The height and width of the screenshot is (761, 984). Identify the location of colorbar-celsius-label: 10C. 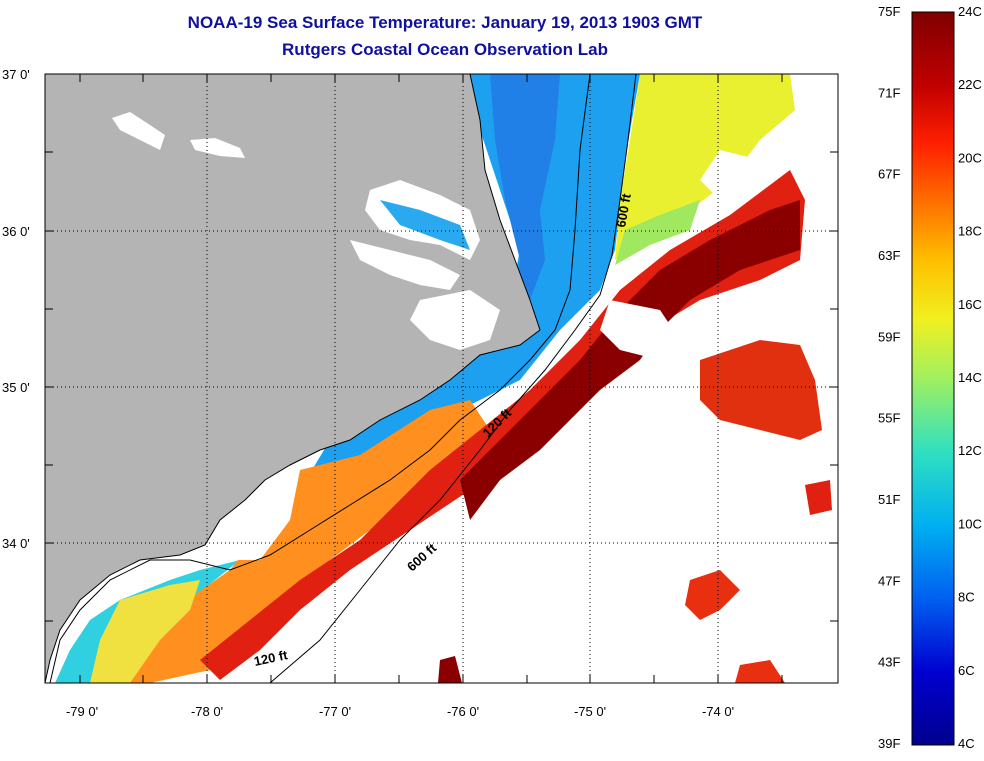
(970, 523).